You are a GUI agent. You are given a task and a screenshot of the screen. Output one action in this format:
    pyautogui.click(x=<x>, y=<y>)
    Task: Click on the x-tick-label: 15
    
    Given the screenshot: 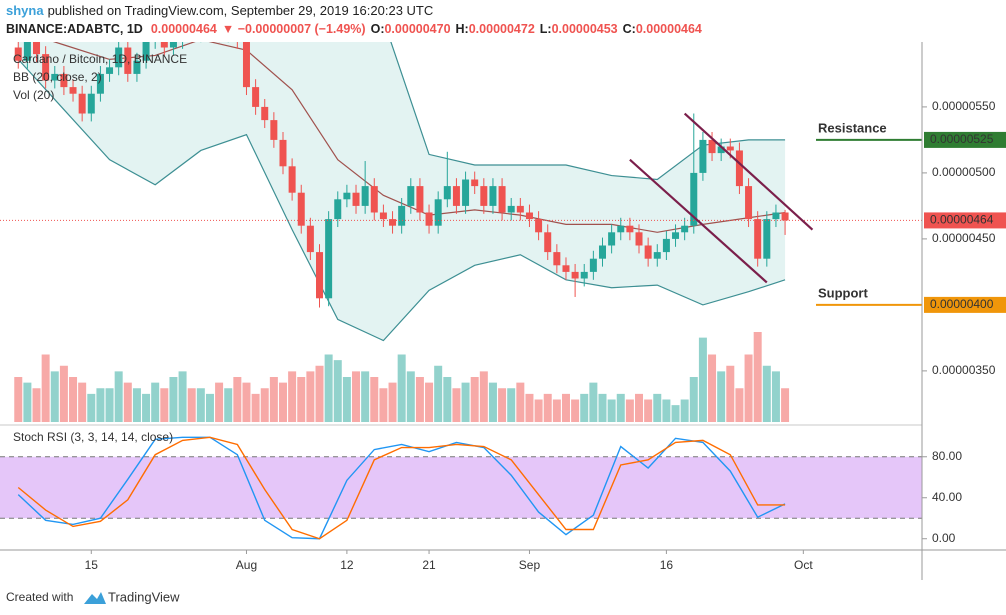 What is the action you would take?
    pyautogui.click(x=92, y=565)
    